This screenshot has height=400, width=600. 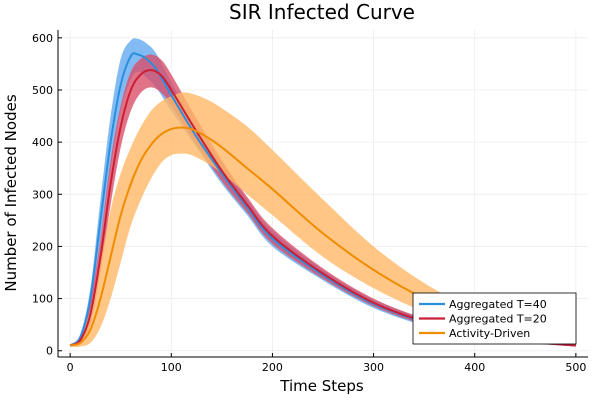 What do you see at coordinates (575, 367) in the screenshot?
I see `x-tick-label: 500` at bounding box center [575, 367].